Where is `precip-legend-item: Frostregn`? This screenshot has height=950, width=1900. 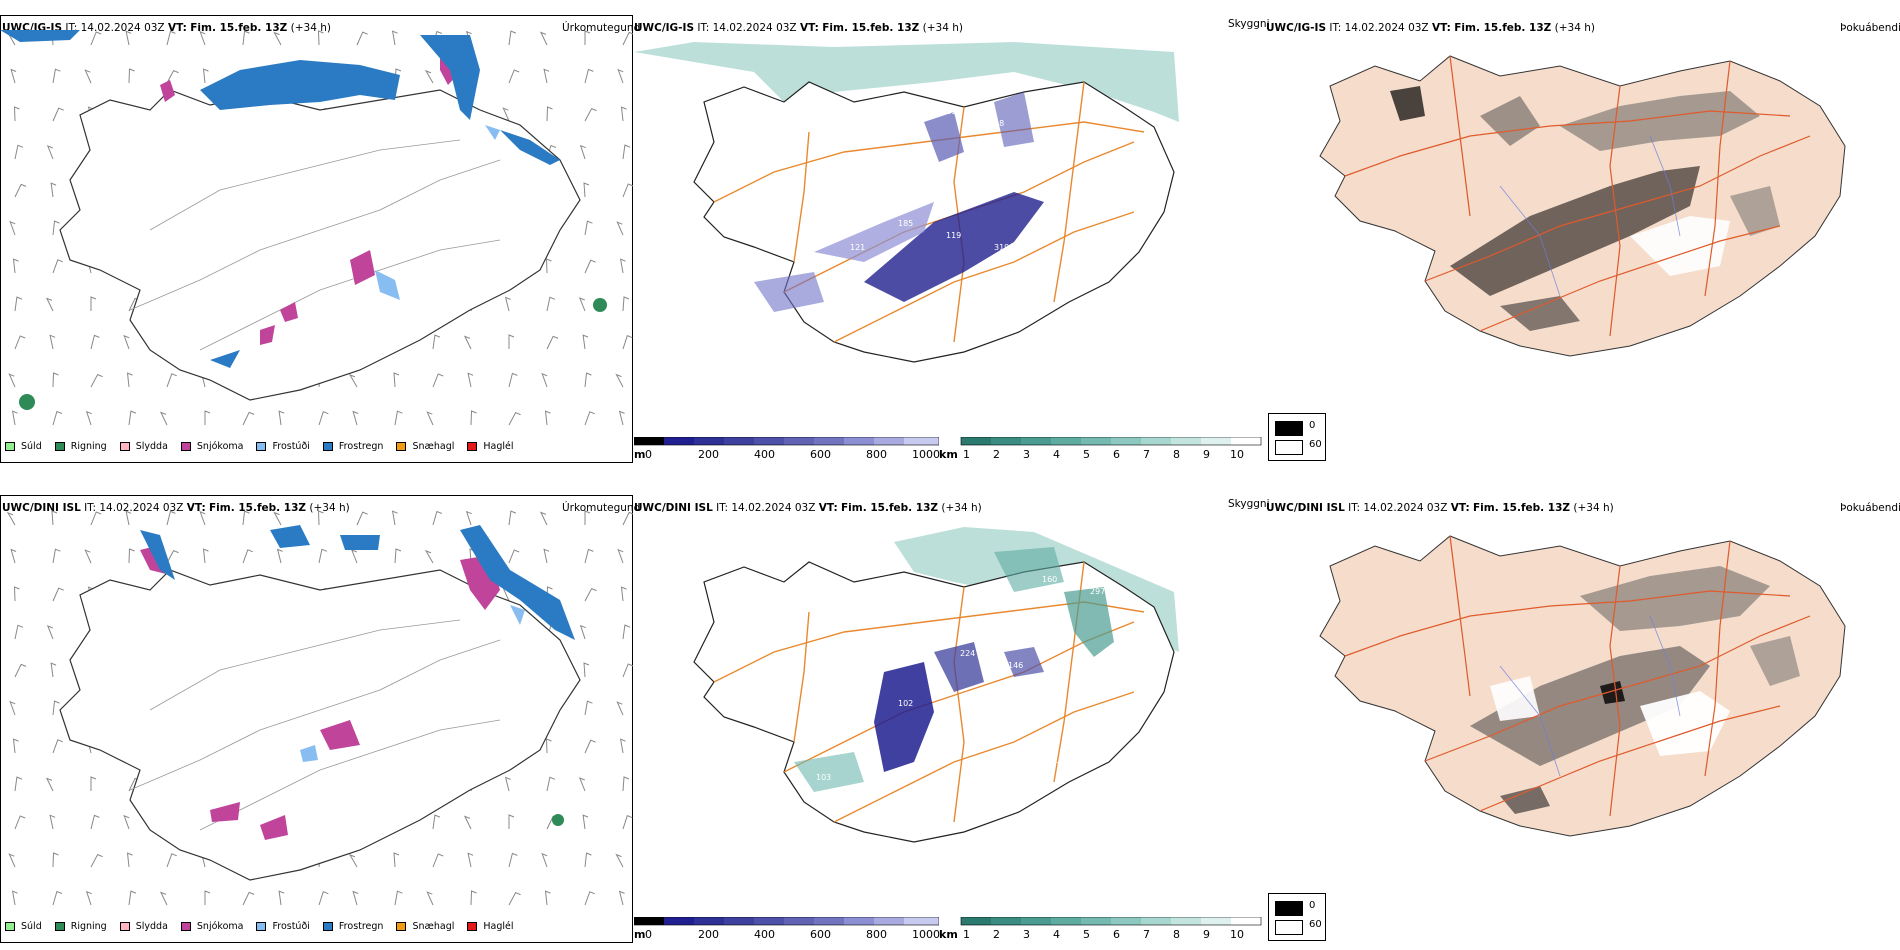 precip-legend-item: Frostregn is located at coordinates (352, 446).